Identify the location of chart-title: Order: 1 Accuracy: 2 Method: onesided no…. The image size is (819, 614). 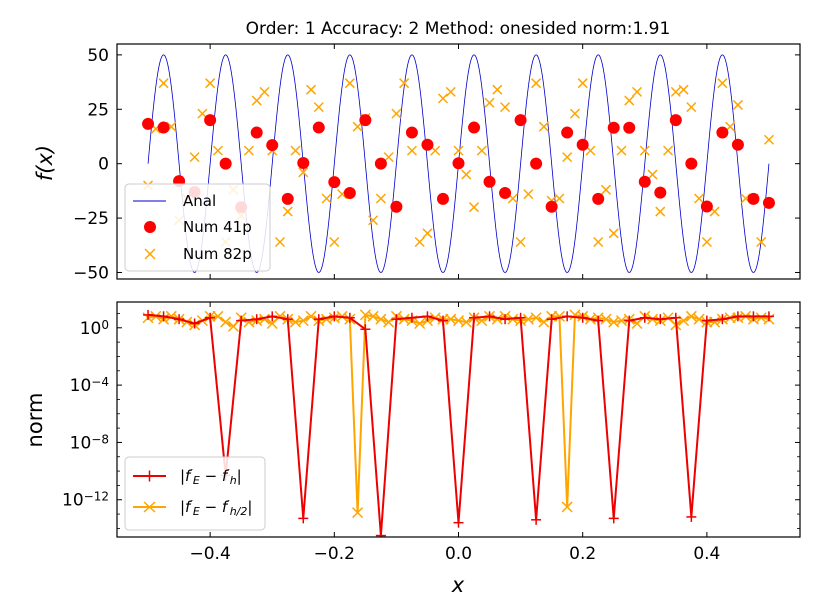
(458, 29).